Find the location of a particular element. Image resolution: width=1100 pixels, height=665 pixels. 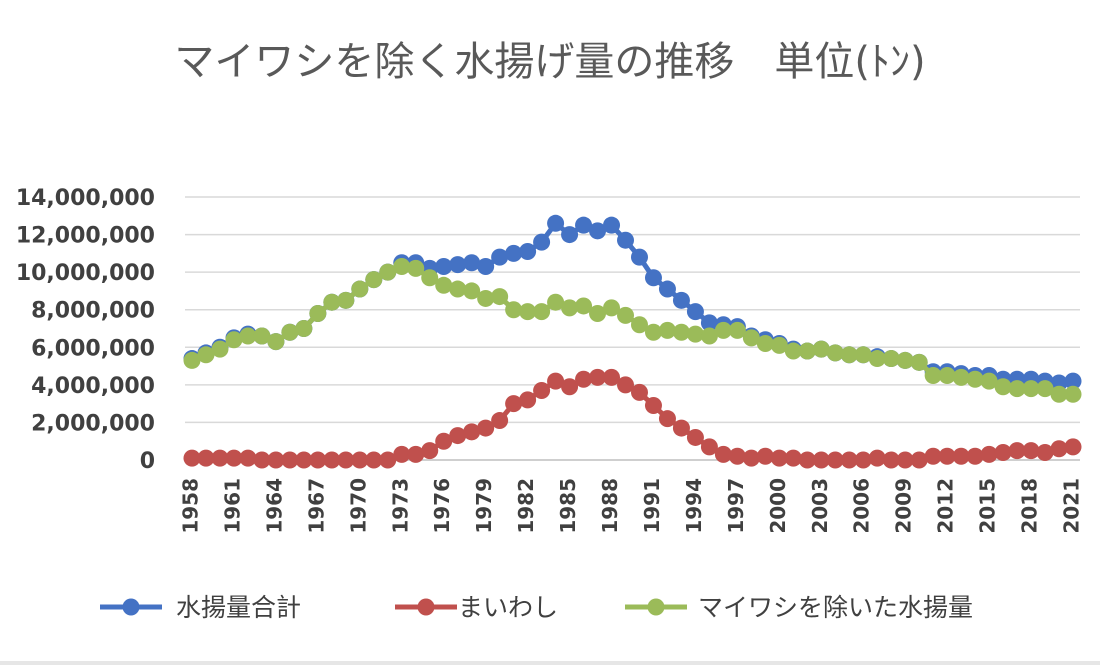

y-tick-label: 14,000,000 is located at coordinates (85, 198).